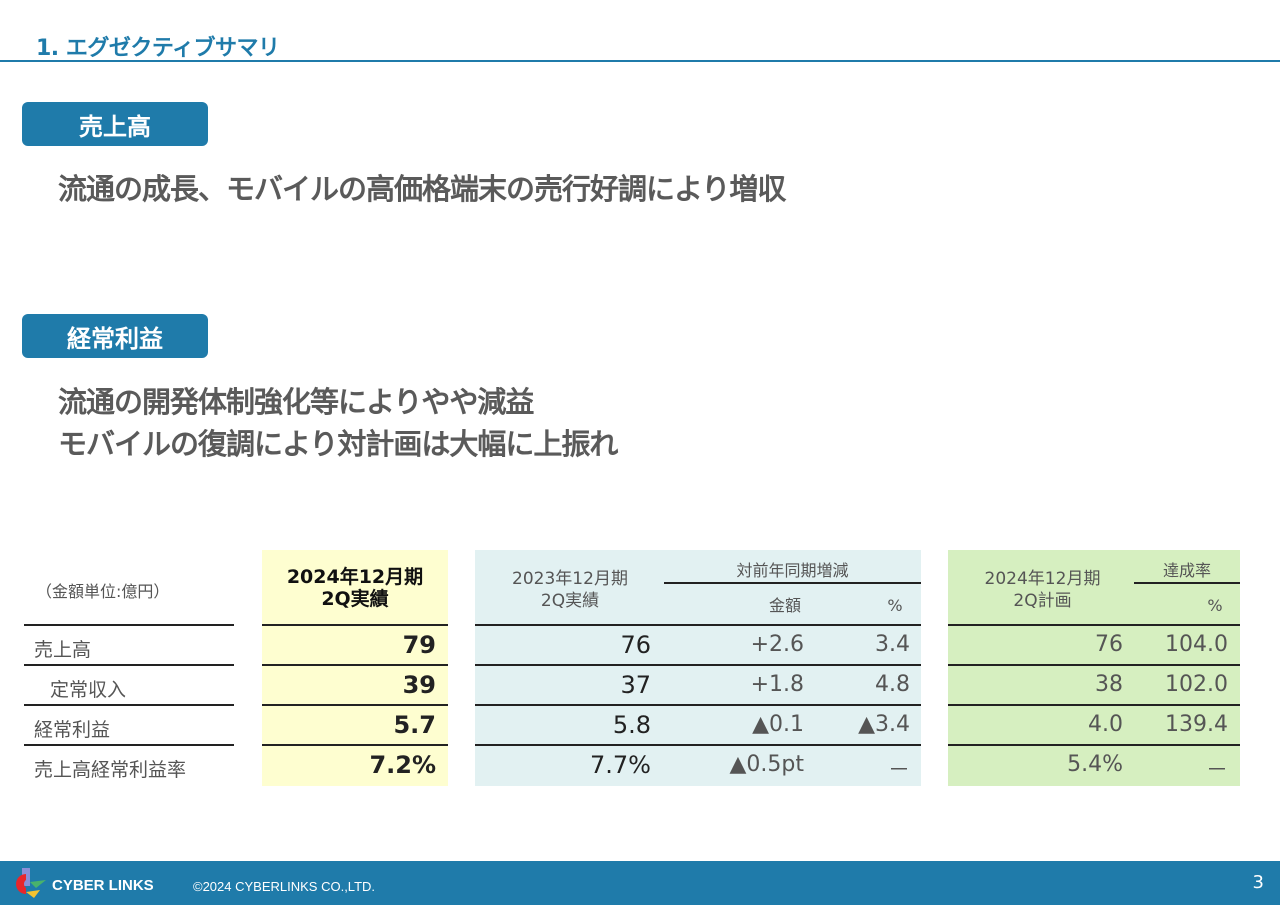 This screenshot has height=905, width=1280. What do you see at coordinates (103, 591) in the screenshot?
I see `unit-label: （金額単位:億円）` at bounding box center [103, 591].